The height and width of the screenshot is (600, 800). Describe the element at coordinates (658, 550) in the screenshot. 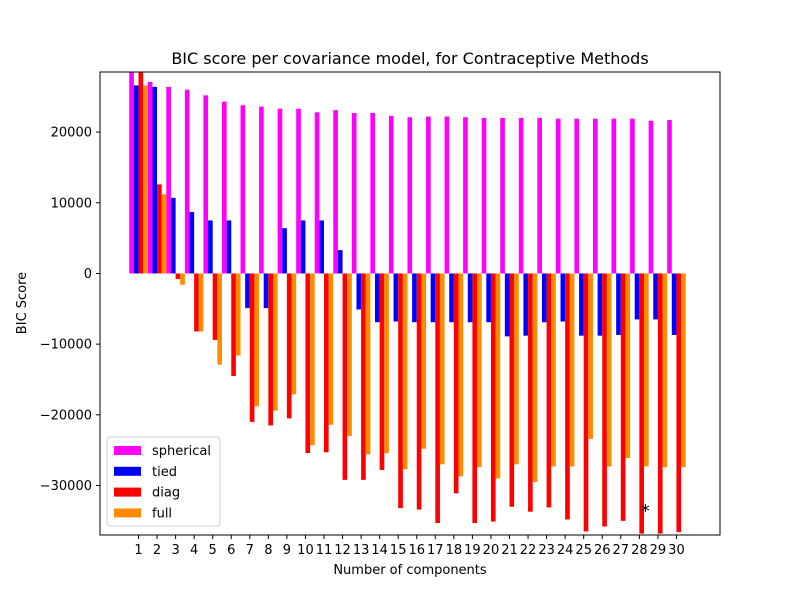

I see `x-tick-label-29: 29` at that location.